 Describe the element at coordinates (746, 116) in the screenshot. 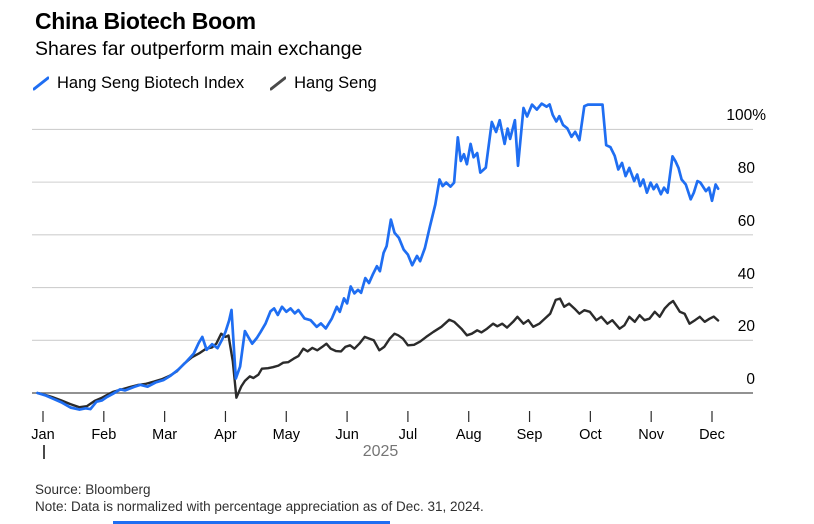

I see `y-axis-label: 100%` at that location.